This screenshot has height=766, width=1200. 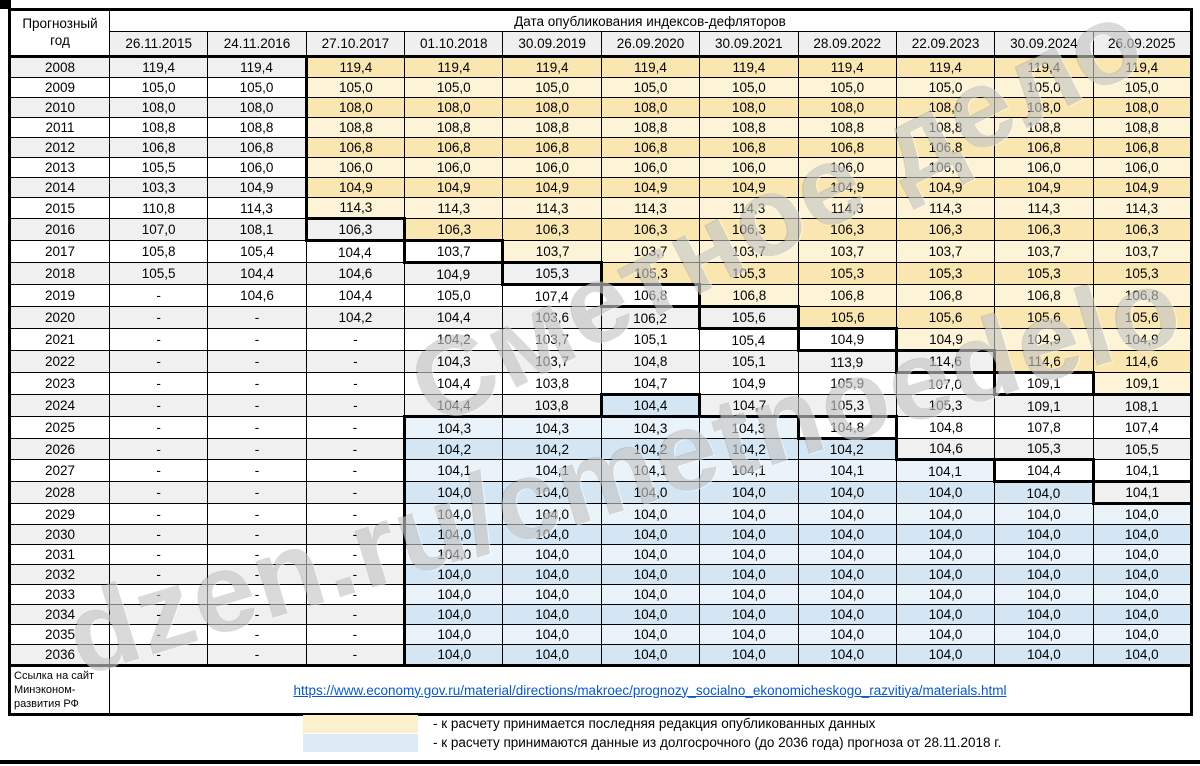 I want to click on year-cell: 2015, so click(x=59, y=208).